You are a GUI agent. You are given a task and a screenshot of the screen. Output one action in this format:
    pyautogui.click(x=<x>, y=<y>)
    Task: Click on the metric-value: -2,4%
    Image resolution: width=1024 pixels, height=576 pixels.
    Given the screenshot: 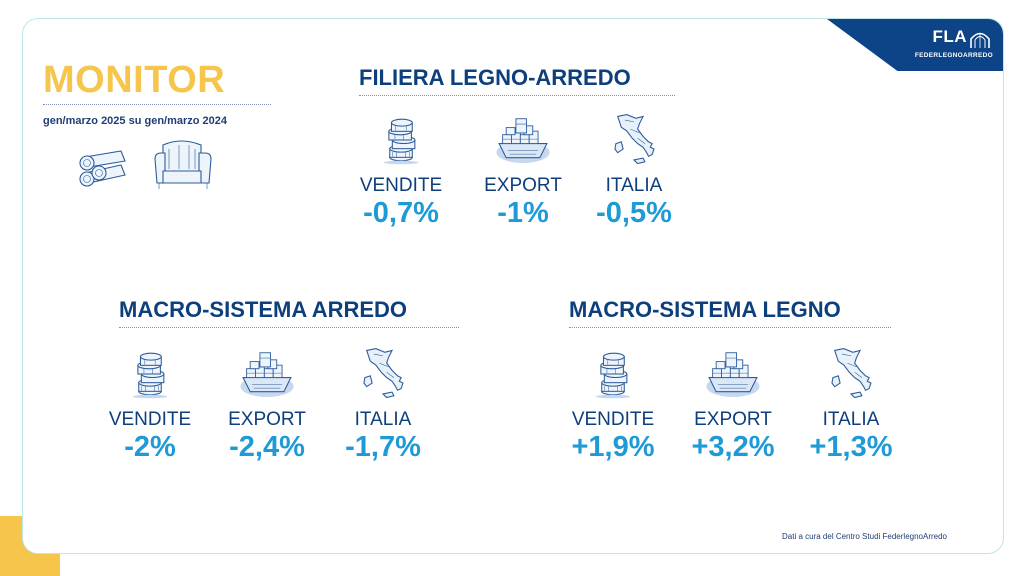 What is the action you would take?
    pyautogui.click(x=267, y=447)
    